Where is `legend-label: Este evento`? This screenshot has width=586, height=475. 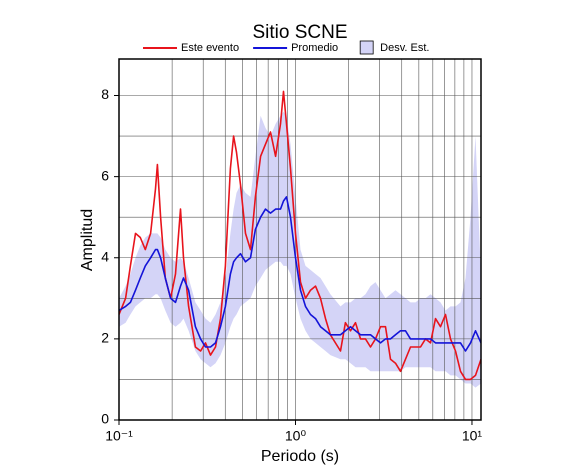
legend-label: Este evento is located at coordinates (210, 48).